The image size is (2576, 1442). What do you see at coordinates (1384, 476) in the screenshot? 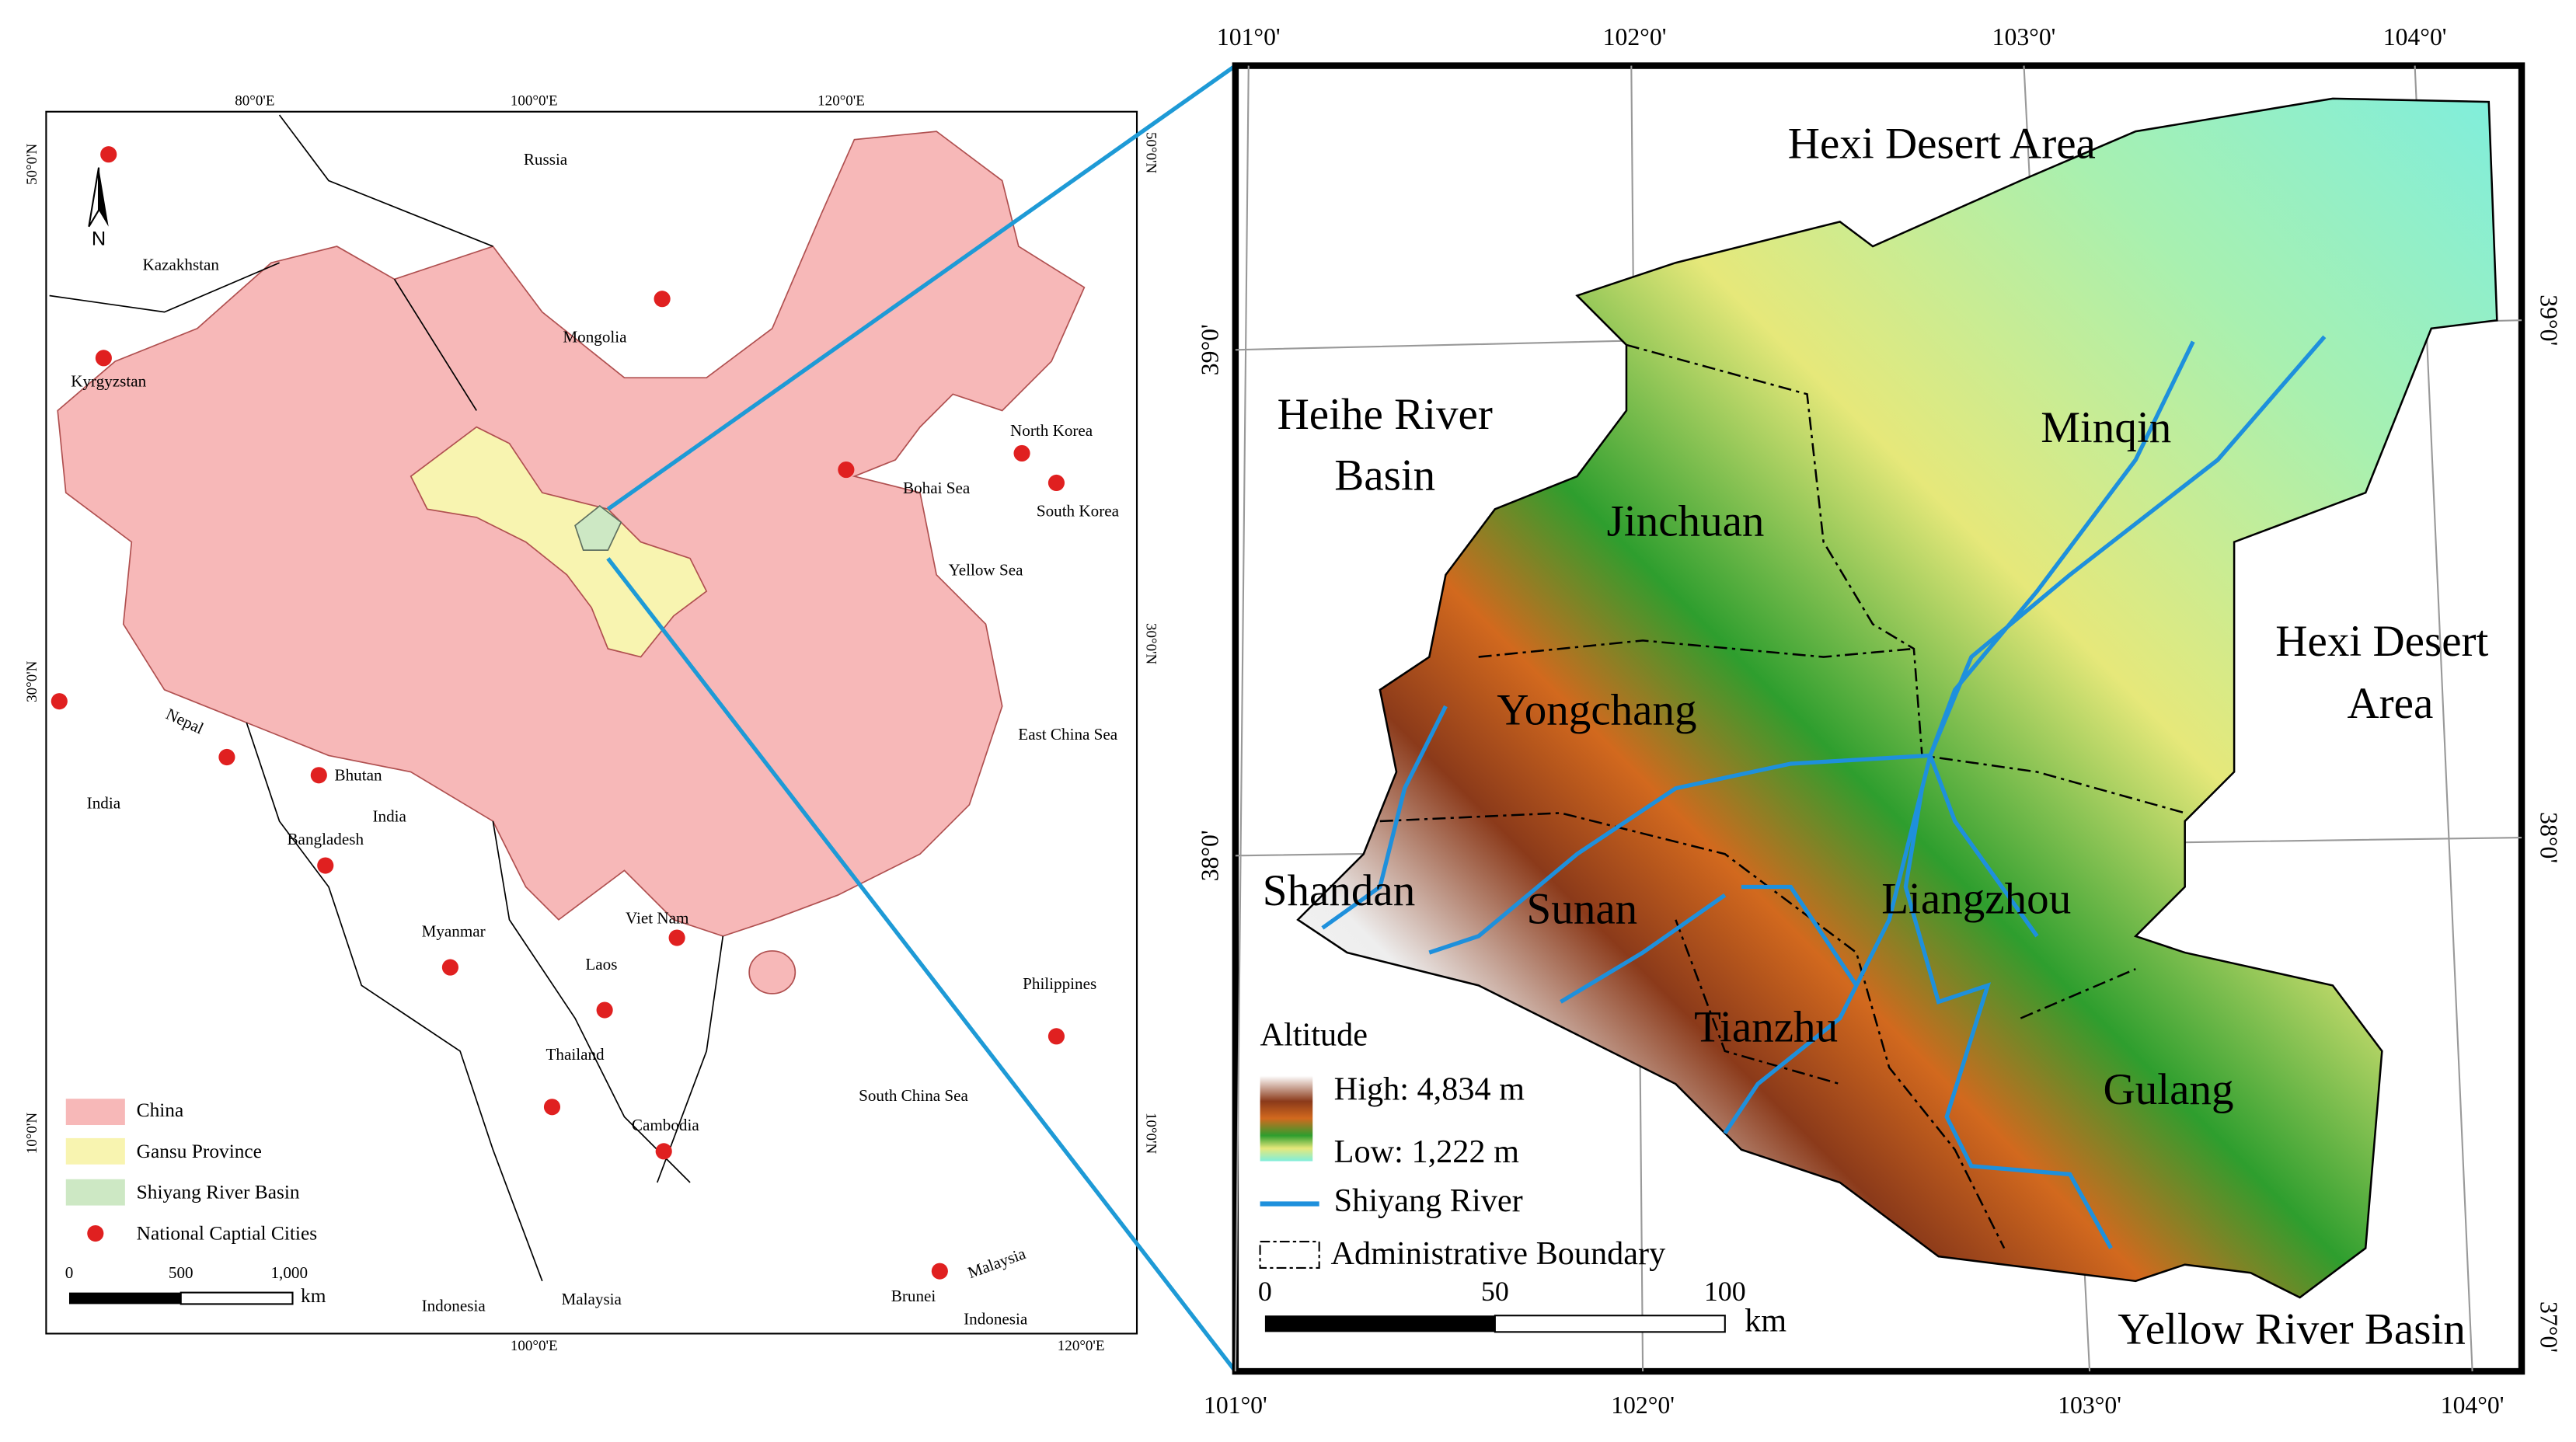
I see `place-label: Basin` at bounding box center [1384, 476].